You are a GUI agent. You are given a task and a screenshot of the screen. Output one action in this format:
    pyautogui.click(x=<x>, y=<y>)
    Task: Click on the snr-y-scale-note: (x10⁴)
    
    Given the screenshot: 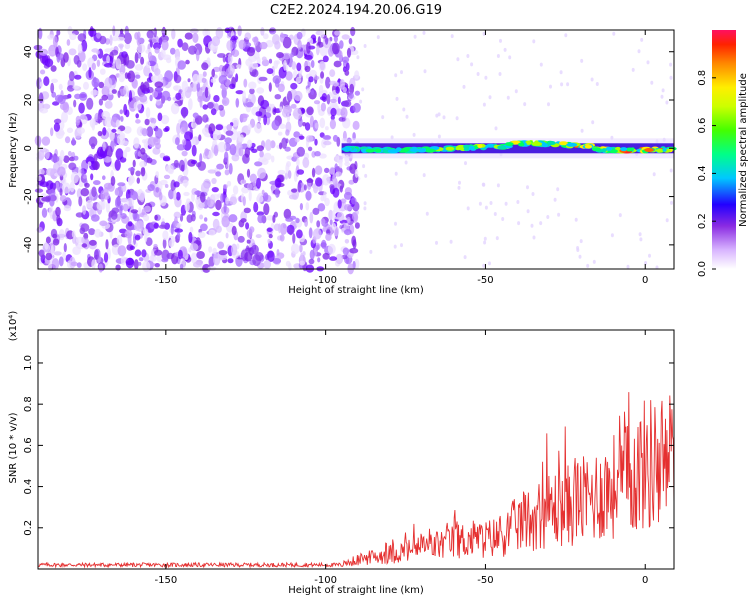 What is the action you would take?
    pyautogui.click(x=13, y=326)
    